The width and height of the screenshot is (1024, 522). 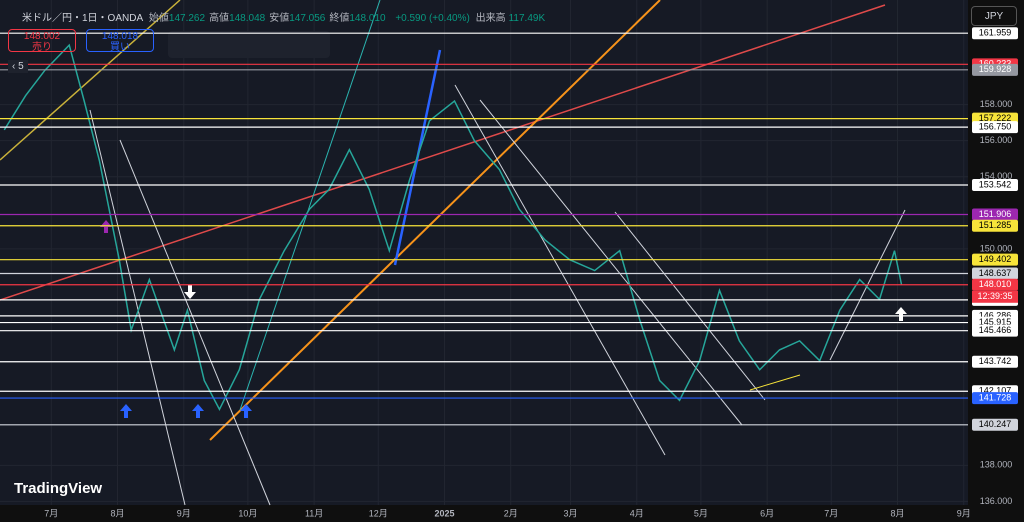 I want to click on countdown: 12:39:35, so click(x=994, y=296).